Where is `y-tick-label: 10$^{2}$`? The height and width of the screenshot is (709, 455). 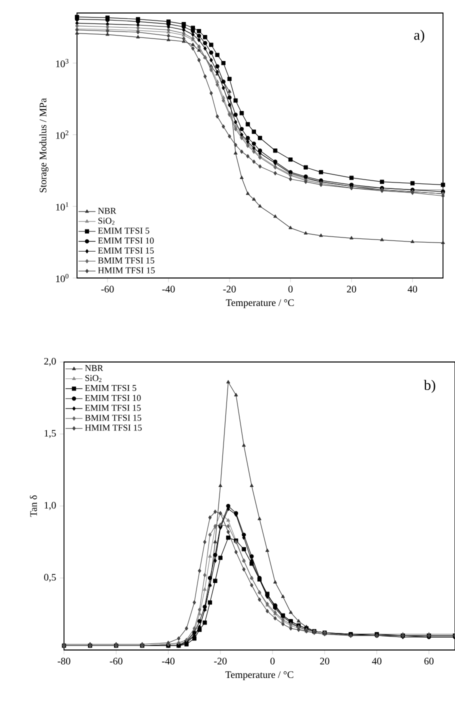
y-tick-label: 10$^{2}$ is located at coordinates (62, 134).